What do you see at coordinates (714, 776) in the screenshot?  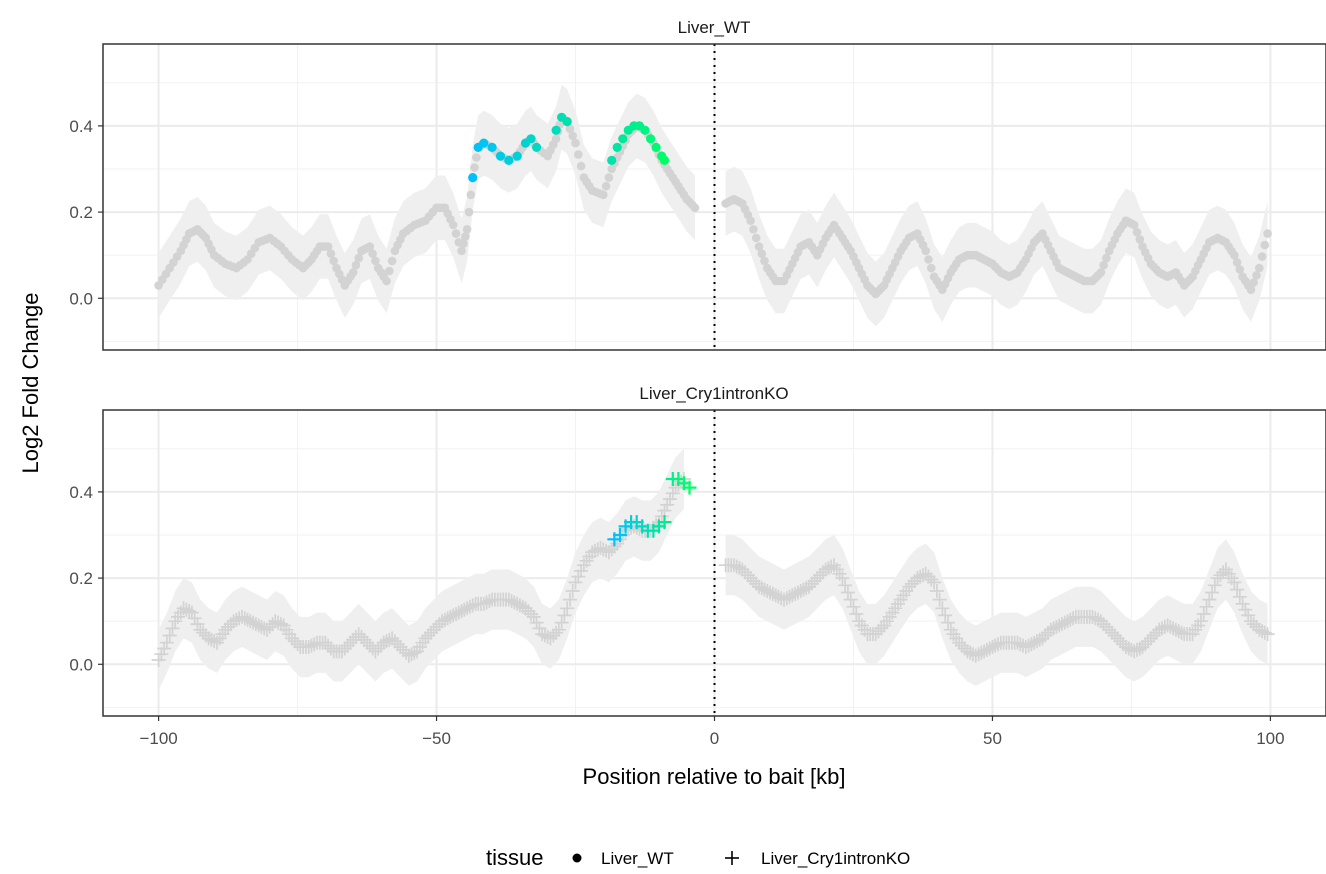 I see `x-axis-title: Position relative to bait [kb]` at bounding box center [714, 776].